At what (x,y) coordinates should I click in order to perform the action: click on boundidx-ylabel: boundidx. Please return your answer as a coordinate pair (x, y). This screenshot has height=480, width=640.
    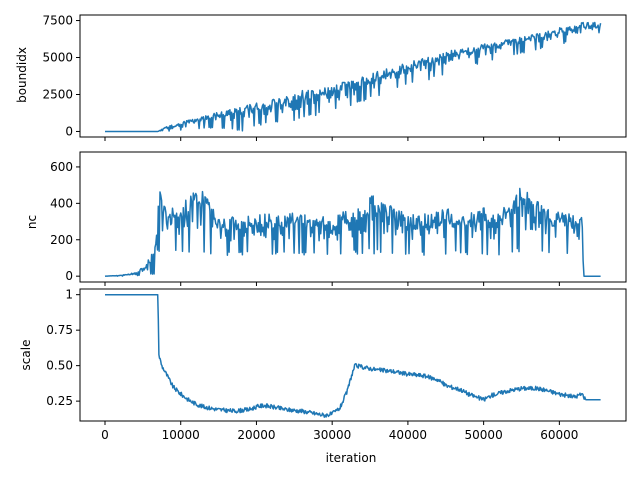
    Looking at the image, I should click on (22, 75).